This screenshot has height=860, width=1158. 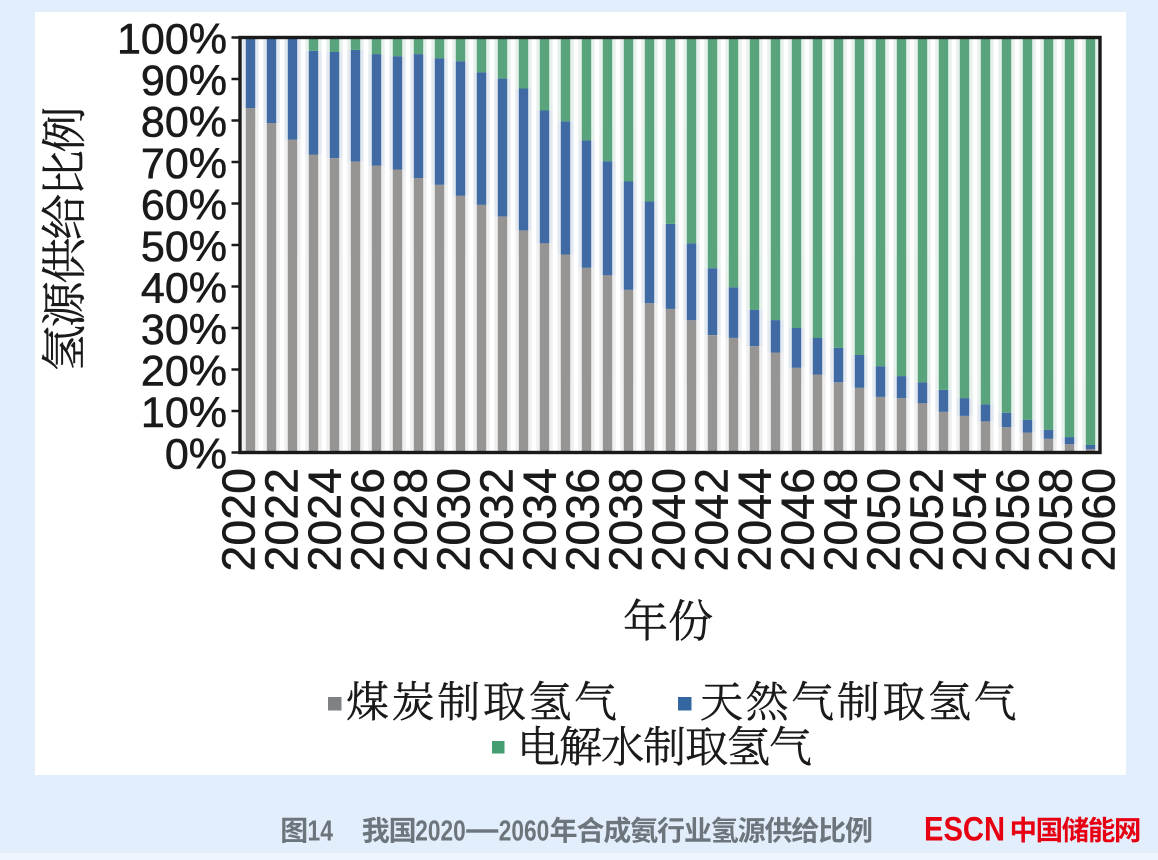 I want to click on svg-text: 2050, so click(x=884, y=519).